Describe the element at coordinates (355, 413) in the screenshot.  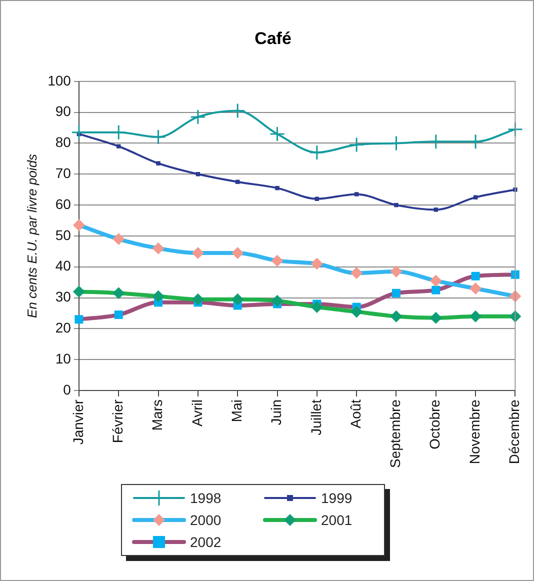
I see `x-tick-label: Août` at that location.